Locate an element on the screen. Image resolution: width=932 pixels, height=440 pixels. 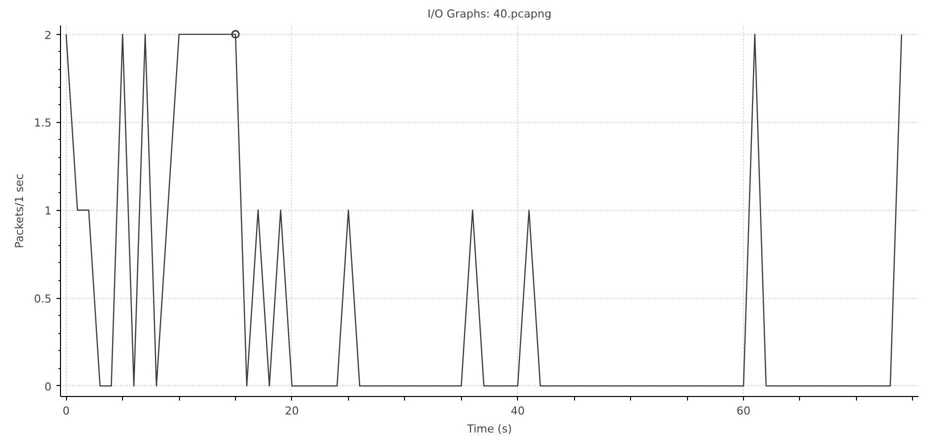
y-tick-label: 2 is located at coordinates (48, 35).